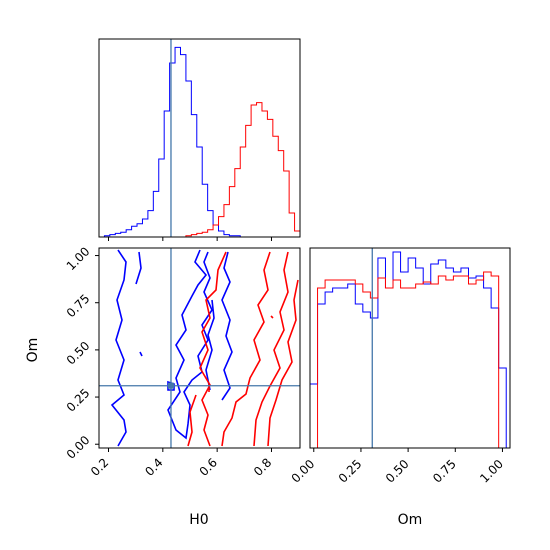  I want to click on red-contour-mid-left, so click(213, 349).